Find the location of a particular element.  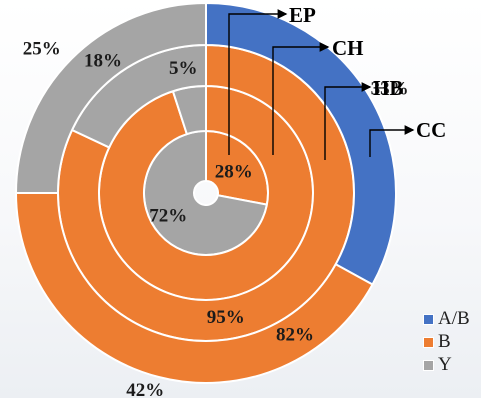

legend-item-a-b: A/B is located at coordinates (446, 319).